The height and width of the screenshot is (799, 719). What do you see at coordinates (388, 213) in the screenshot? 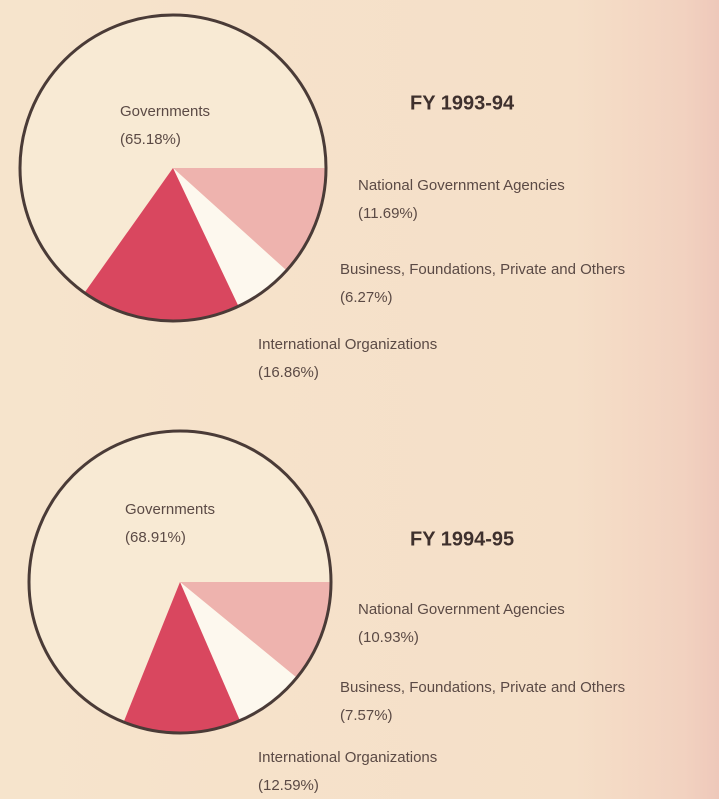
I see `slice-value-label: (11.69%)` at bounding box center [388, 213].